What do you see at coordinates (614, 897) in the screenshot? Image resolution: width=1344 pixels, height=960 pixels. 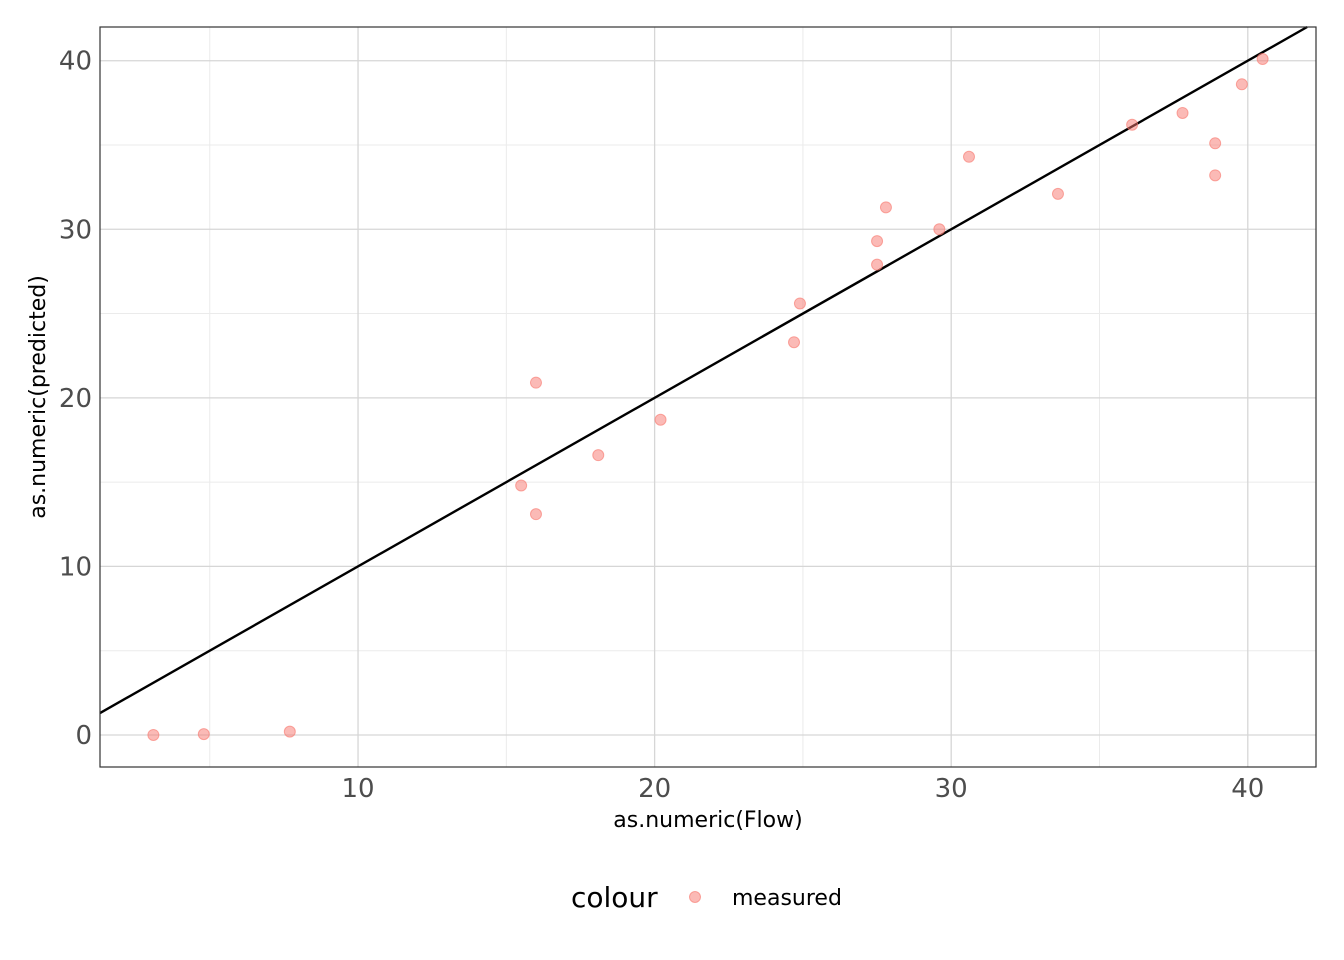 I see `legend-title: colour` at bounding box center [614, 897].